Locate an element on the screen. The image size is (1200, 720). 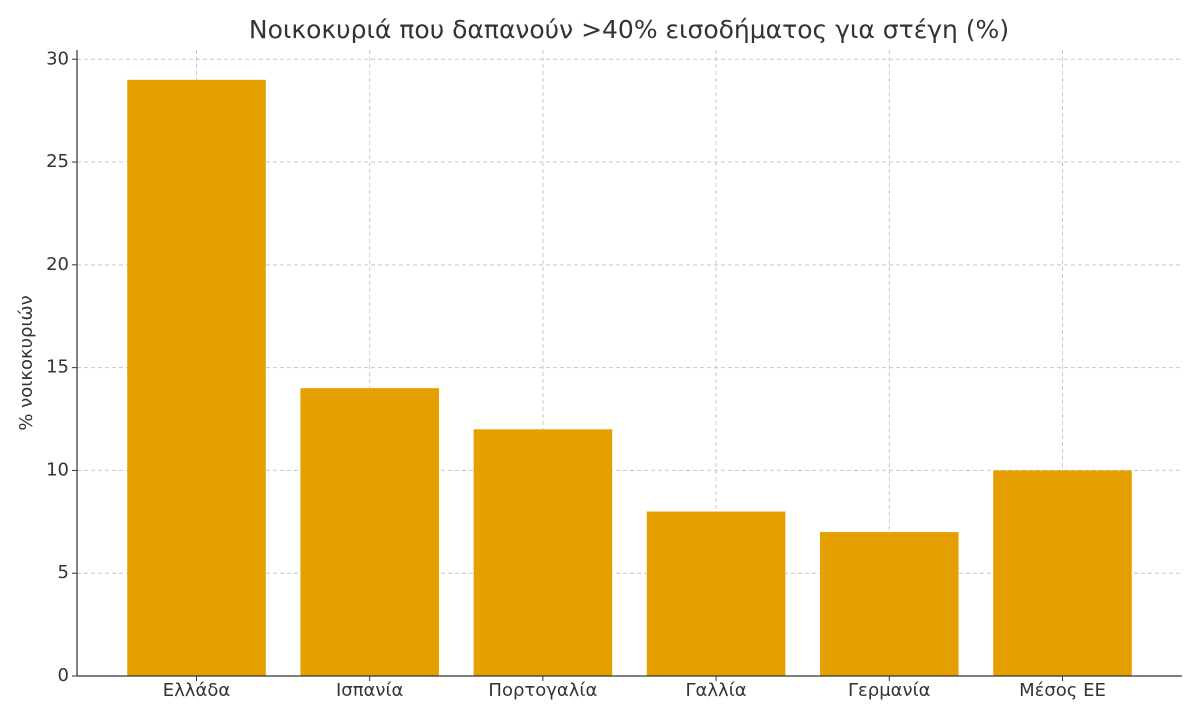
x-tick-label: Πορτογαλία is located at coordinates (542, 690).